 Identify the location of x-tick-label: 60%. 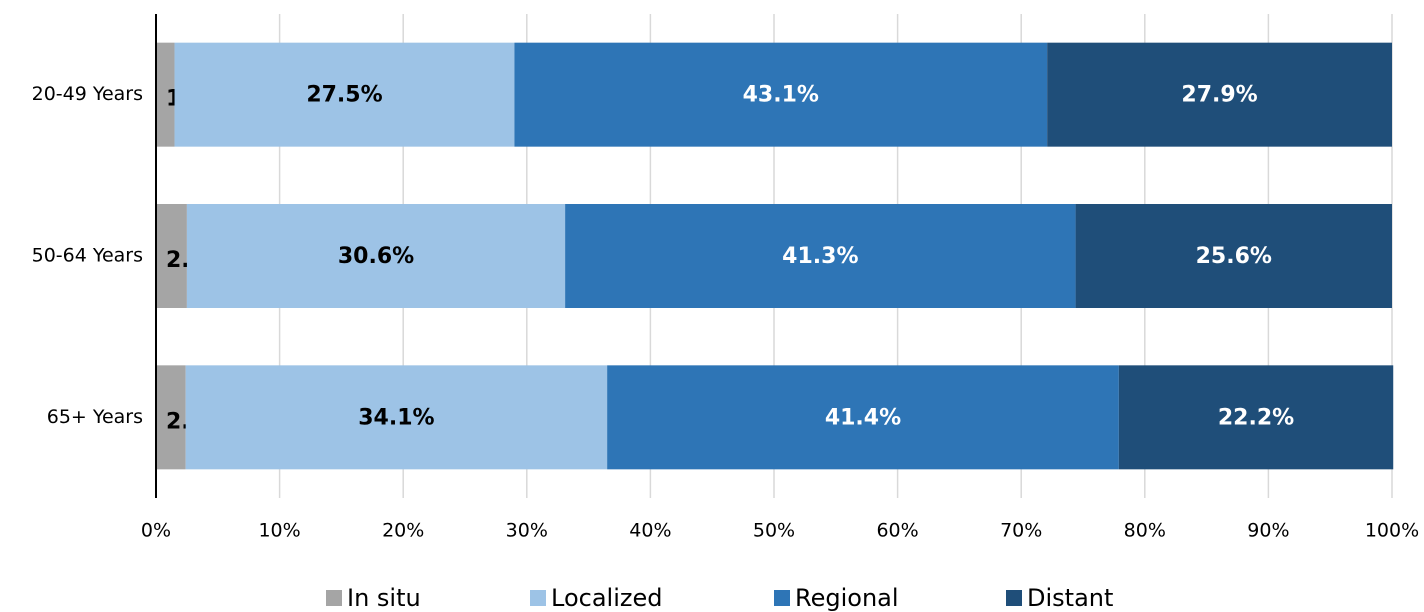
(897, 531).